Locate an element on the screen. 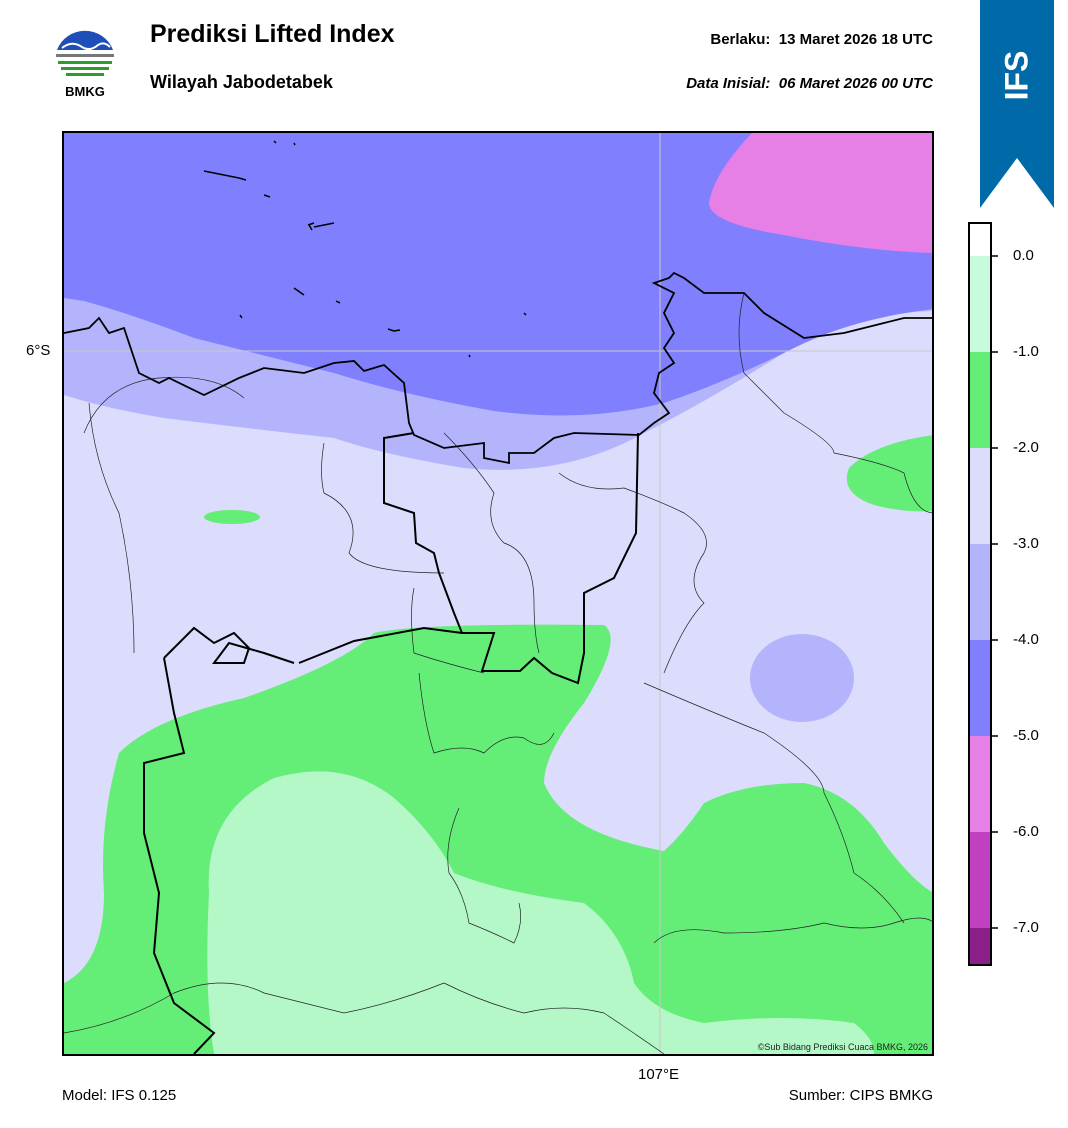  model-ribbon is located at coordinates (1017, 104).